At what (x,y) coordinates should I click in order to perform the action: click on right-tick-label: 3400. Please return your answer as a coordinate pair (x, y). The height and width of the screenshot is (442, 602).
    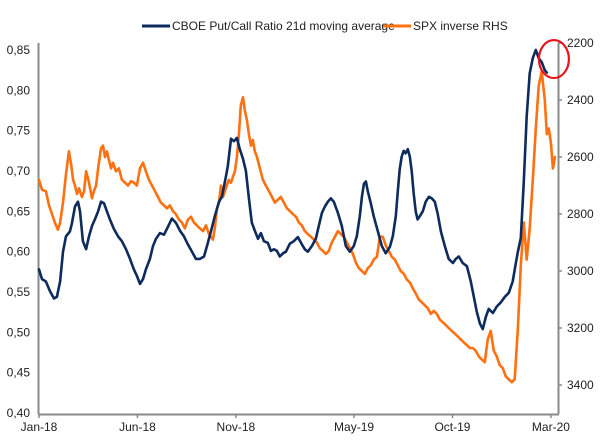
    Looking at the image, I should click on (580, 385).